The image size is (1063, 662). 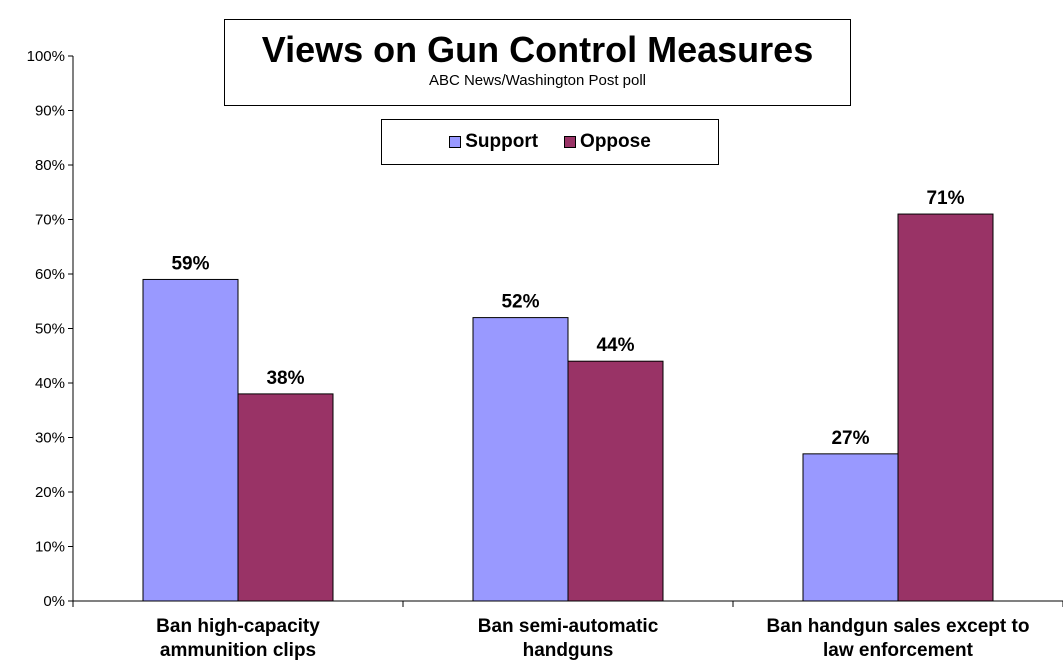 What do you see at coordinates (238, 650) in the screenshot?
I see `category-label: ammunition clips` at bounding box center [238, 650].